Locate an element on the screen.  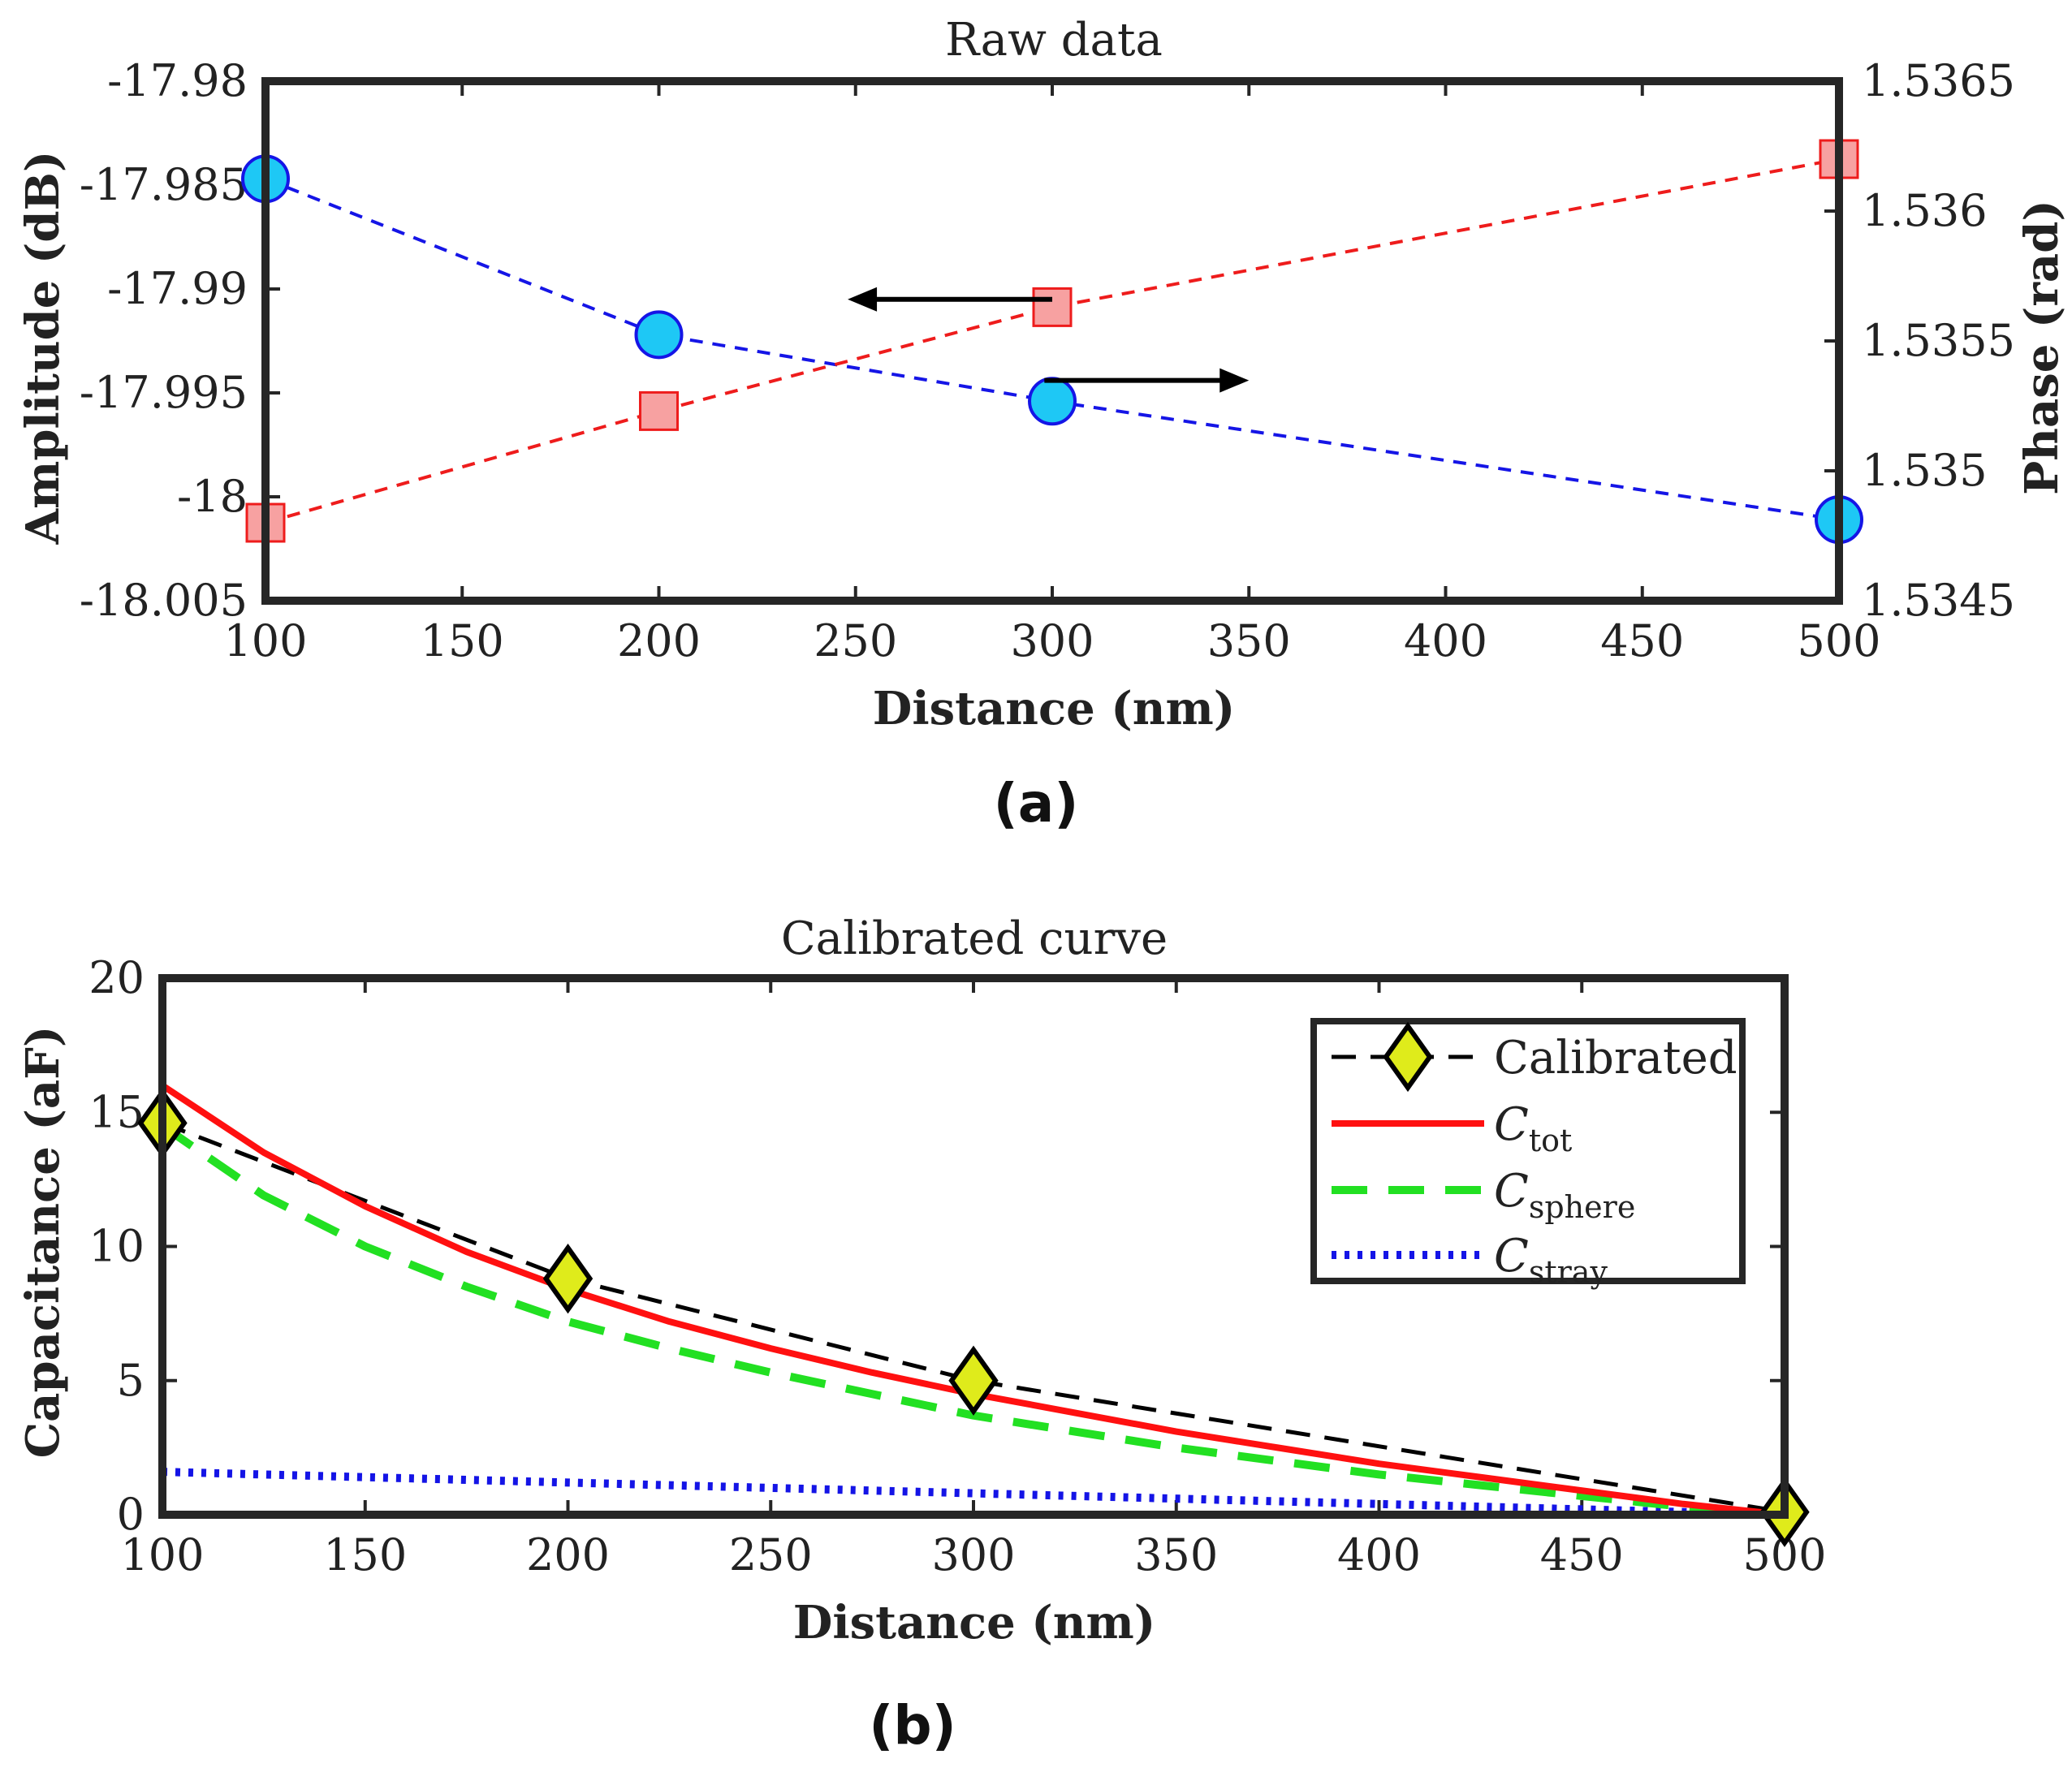
panel-a-right-y-tick-labels: 1.5365 1.536 1.5355 1.535 1.5345 is located at coordinates (1938, 340).